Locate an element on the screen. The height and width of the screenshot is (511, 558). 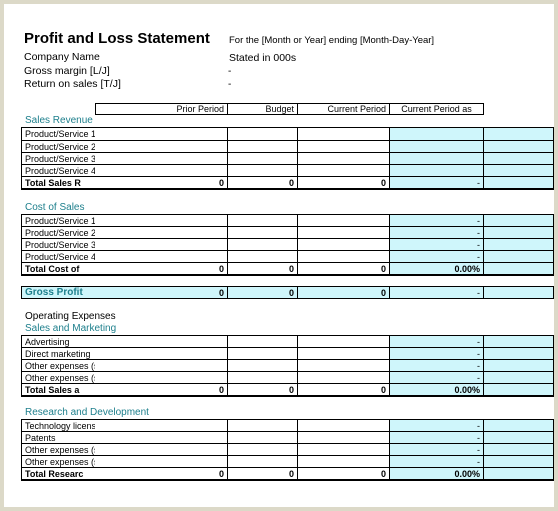
table-row: Product/Service 1 is located at coordinates (287, 134).